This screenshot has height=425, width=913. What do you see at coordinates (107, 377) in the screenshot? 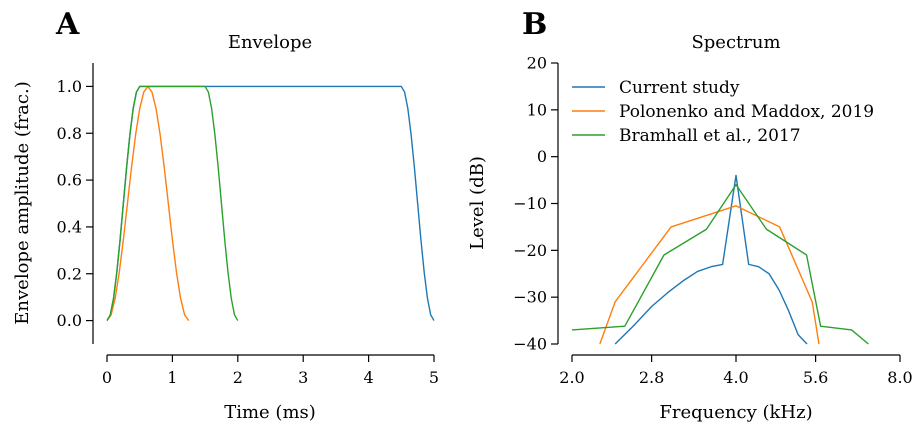
I see `x-tick-label: 0` at bounding box center [107, 377].